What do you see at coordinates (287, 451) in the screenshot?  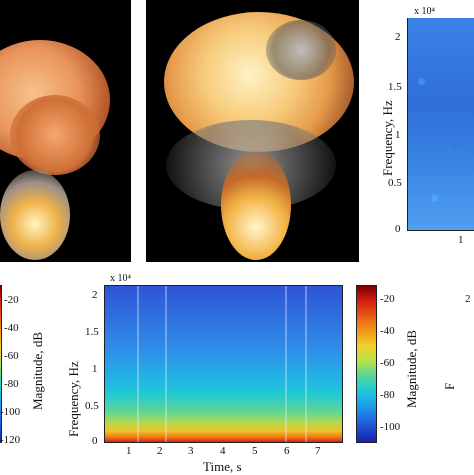 I see `b-xtick: 6` at bounding box center [287, 451].